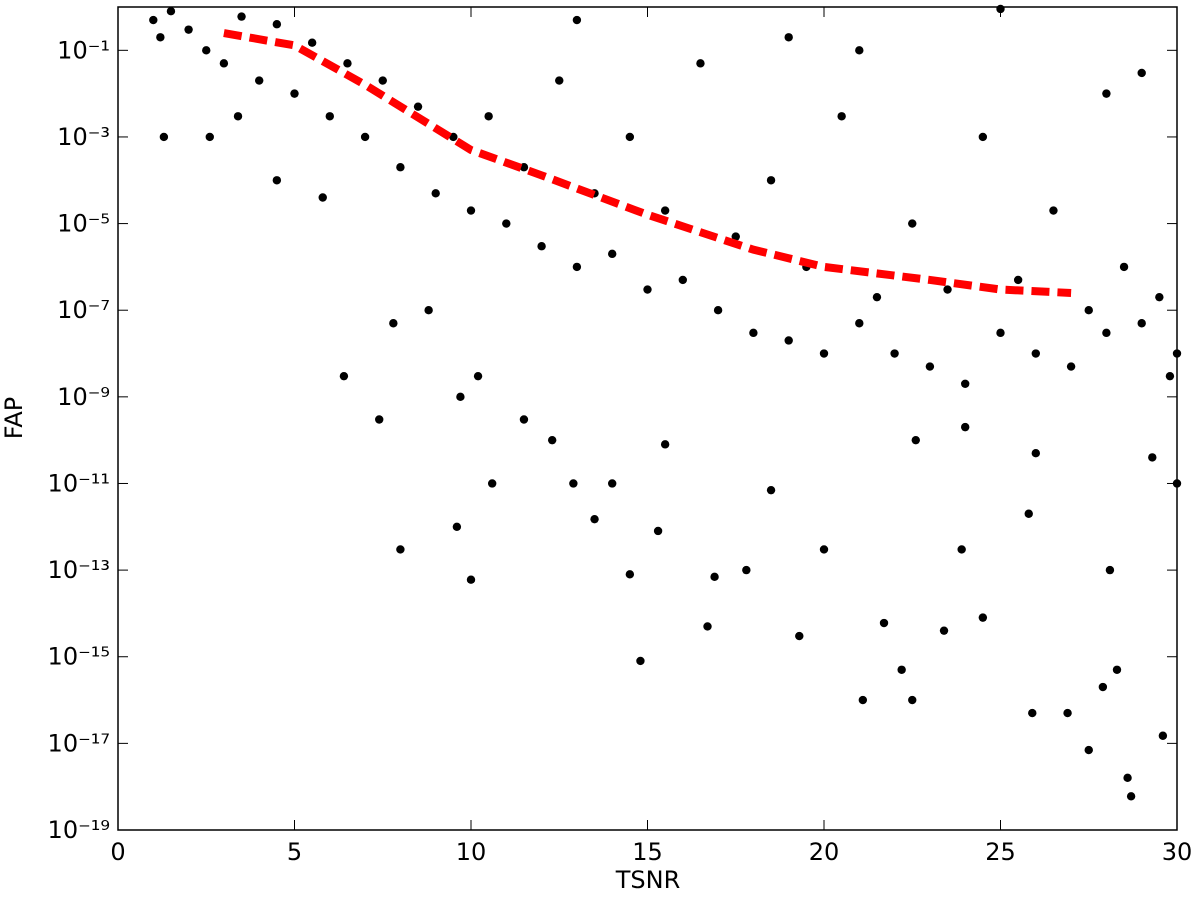 This screenshot has height=902, width=1200. What do you see at coordinates (83, 397) in the screenshot?
I see `y-tick-label: 10⁻⁹` at bounding box center [83, 397].